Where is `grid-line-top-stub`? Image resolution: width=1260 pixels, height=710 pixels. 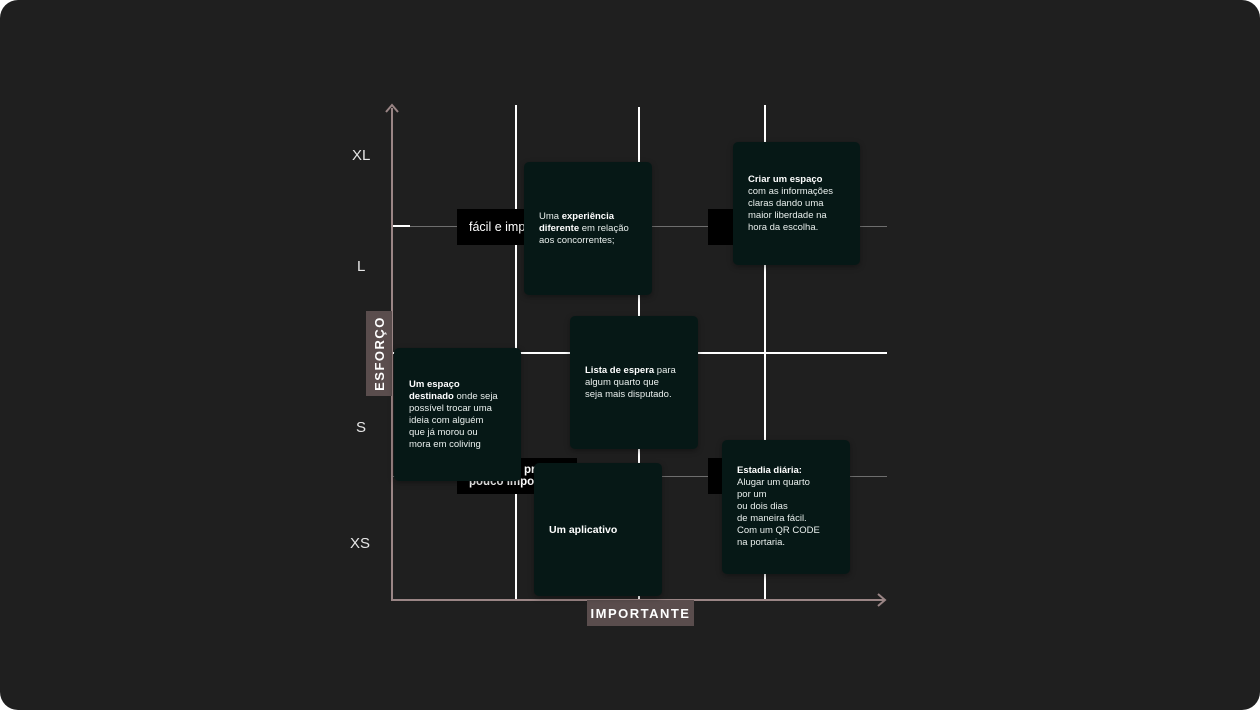
grid-line-top-stub is located at coordinates (401, 226).